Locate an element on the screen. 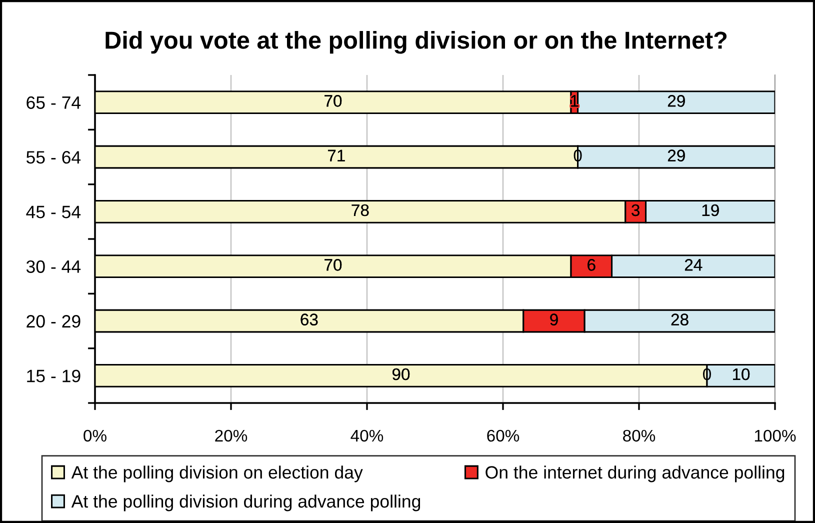 The width and height of the screenshot is (815, 523). chart-title: Did you vote at the polling division or on the Internet? is located at coordinates (416, 42).